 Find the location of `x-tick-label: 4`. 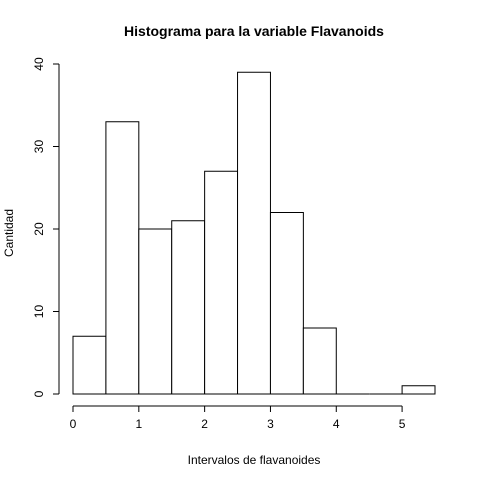

x-tick-label: 4 is located at coordinates (336, 424).